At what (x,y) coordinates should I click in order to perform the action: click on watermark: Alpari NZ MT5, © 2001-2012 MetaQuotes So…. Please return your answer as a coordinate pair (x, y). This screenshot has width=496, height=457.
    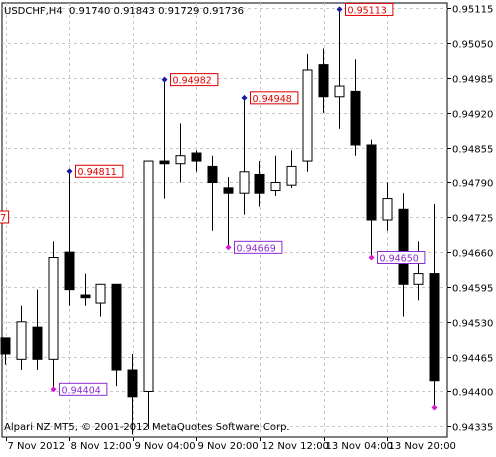
    Looking at the image, I should click on (147, 427).